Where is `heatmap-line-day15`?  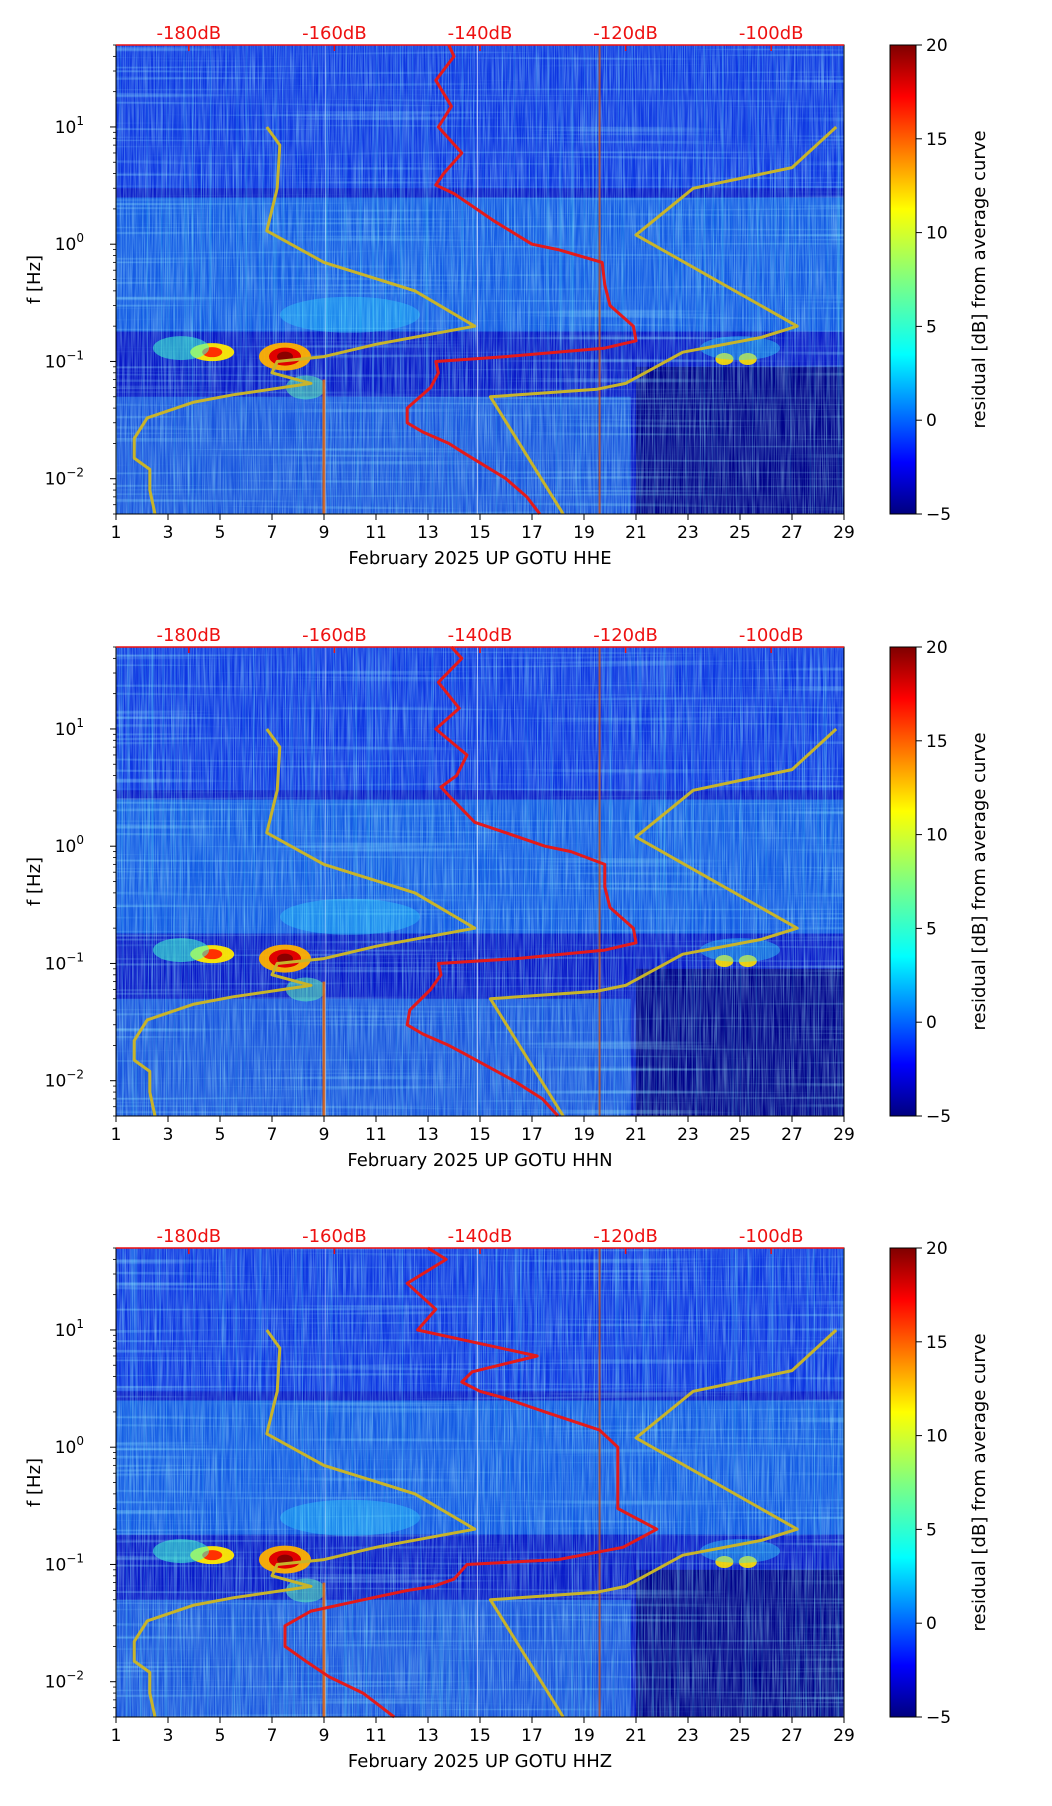 heatmap-line-day15 is located at coordinates (477, 1482).